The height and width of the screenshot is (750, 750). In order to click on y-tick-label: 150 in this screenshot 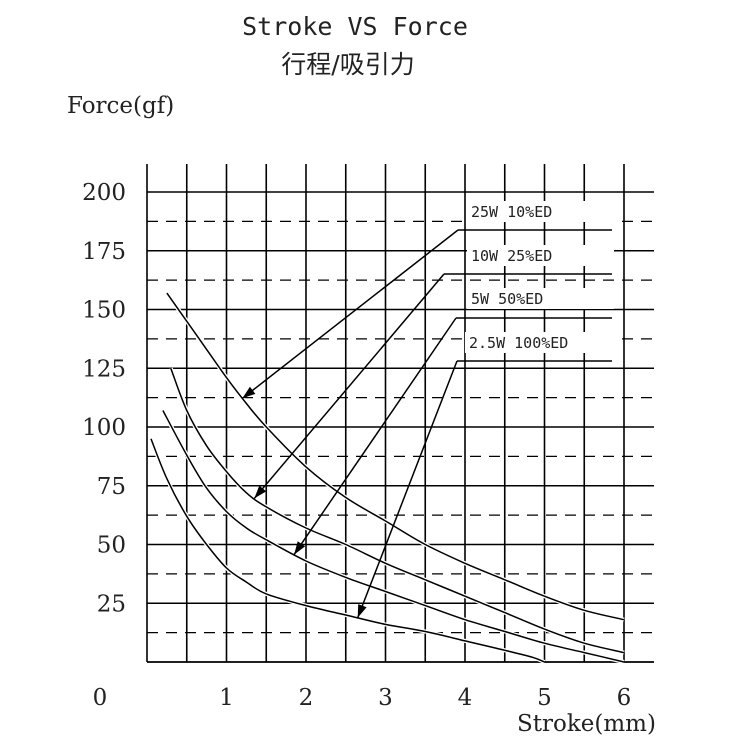, I will do `click(104, 311)`.